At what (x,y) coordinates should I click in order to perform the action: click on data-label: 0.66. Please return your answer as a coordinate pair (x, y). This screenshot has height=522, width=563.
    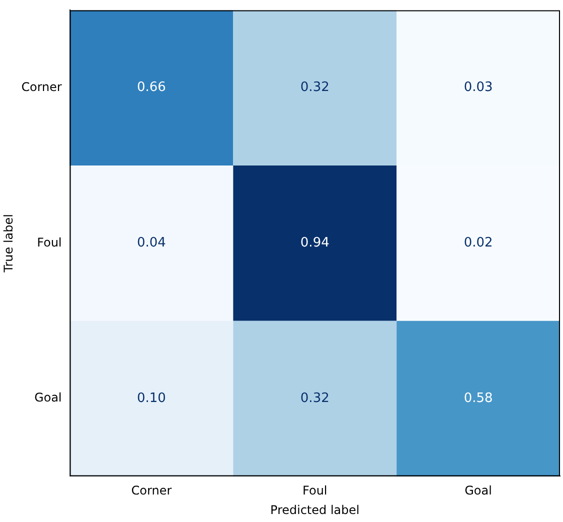
    Looking at the image, I should click on (151, 88).